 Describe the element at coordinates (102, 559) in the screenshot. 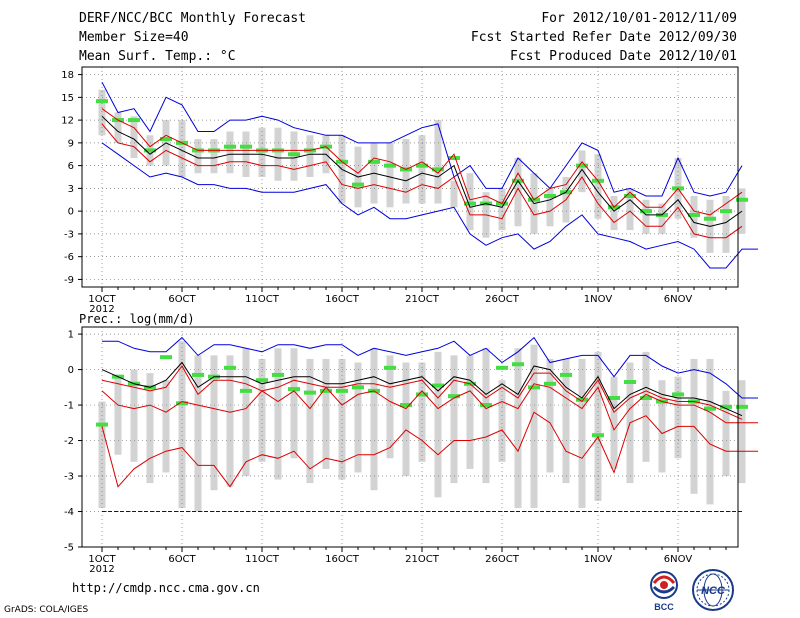

I see `x-tick-label: 1OCT` at that location.